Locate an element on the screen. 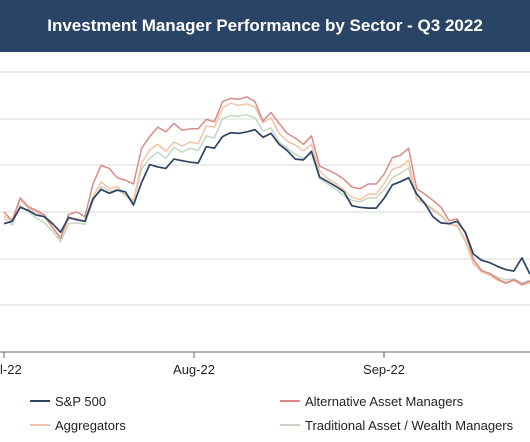 This screenshot has height=442, width=530. legend-label: Alternative Asset Managers is located at coordinates (384, 401).